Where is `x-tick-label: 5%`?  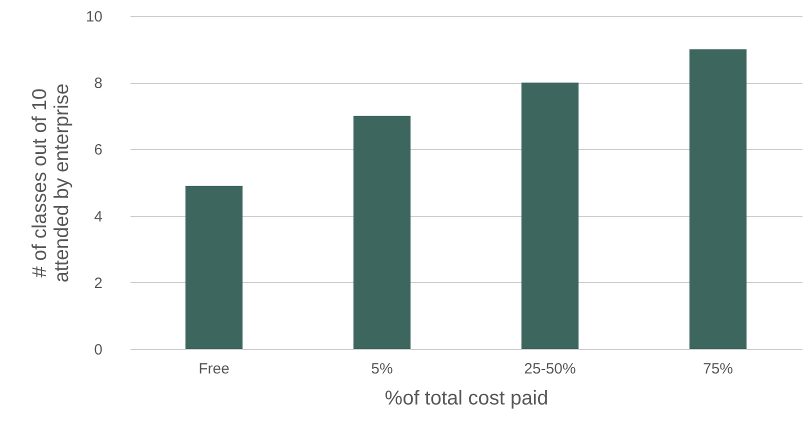
x-tick-label: 5% is located at coordinates (382, 369).